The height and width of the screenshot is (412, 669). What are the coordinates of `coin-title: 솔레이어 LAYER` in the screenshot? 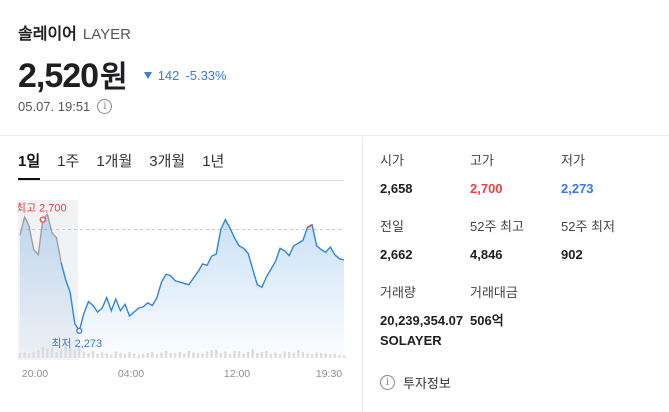 It's located at (74, 32).